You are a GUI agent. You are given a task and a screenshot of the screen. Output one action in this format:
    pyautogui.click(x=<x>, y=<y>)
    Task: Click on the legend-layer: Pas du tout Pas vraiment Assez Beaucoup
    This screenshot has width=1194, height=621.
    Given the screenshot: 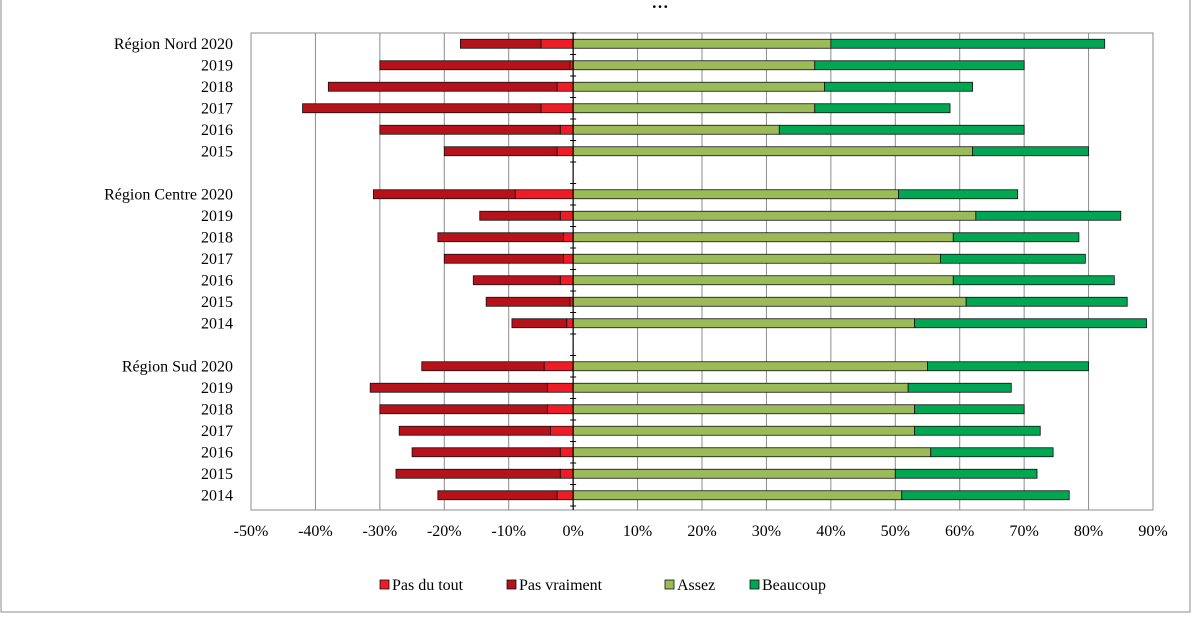 What is the action you would take?
    pyautogui.click(x=602, y=585)
    